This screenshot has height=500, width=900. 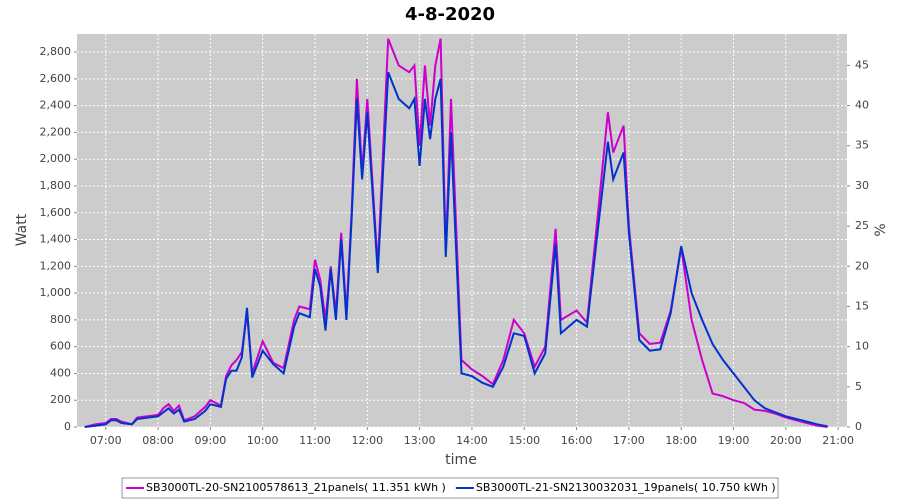 I want to click on y-tick-label: 2,400, so click(x=56, y=105).